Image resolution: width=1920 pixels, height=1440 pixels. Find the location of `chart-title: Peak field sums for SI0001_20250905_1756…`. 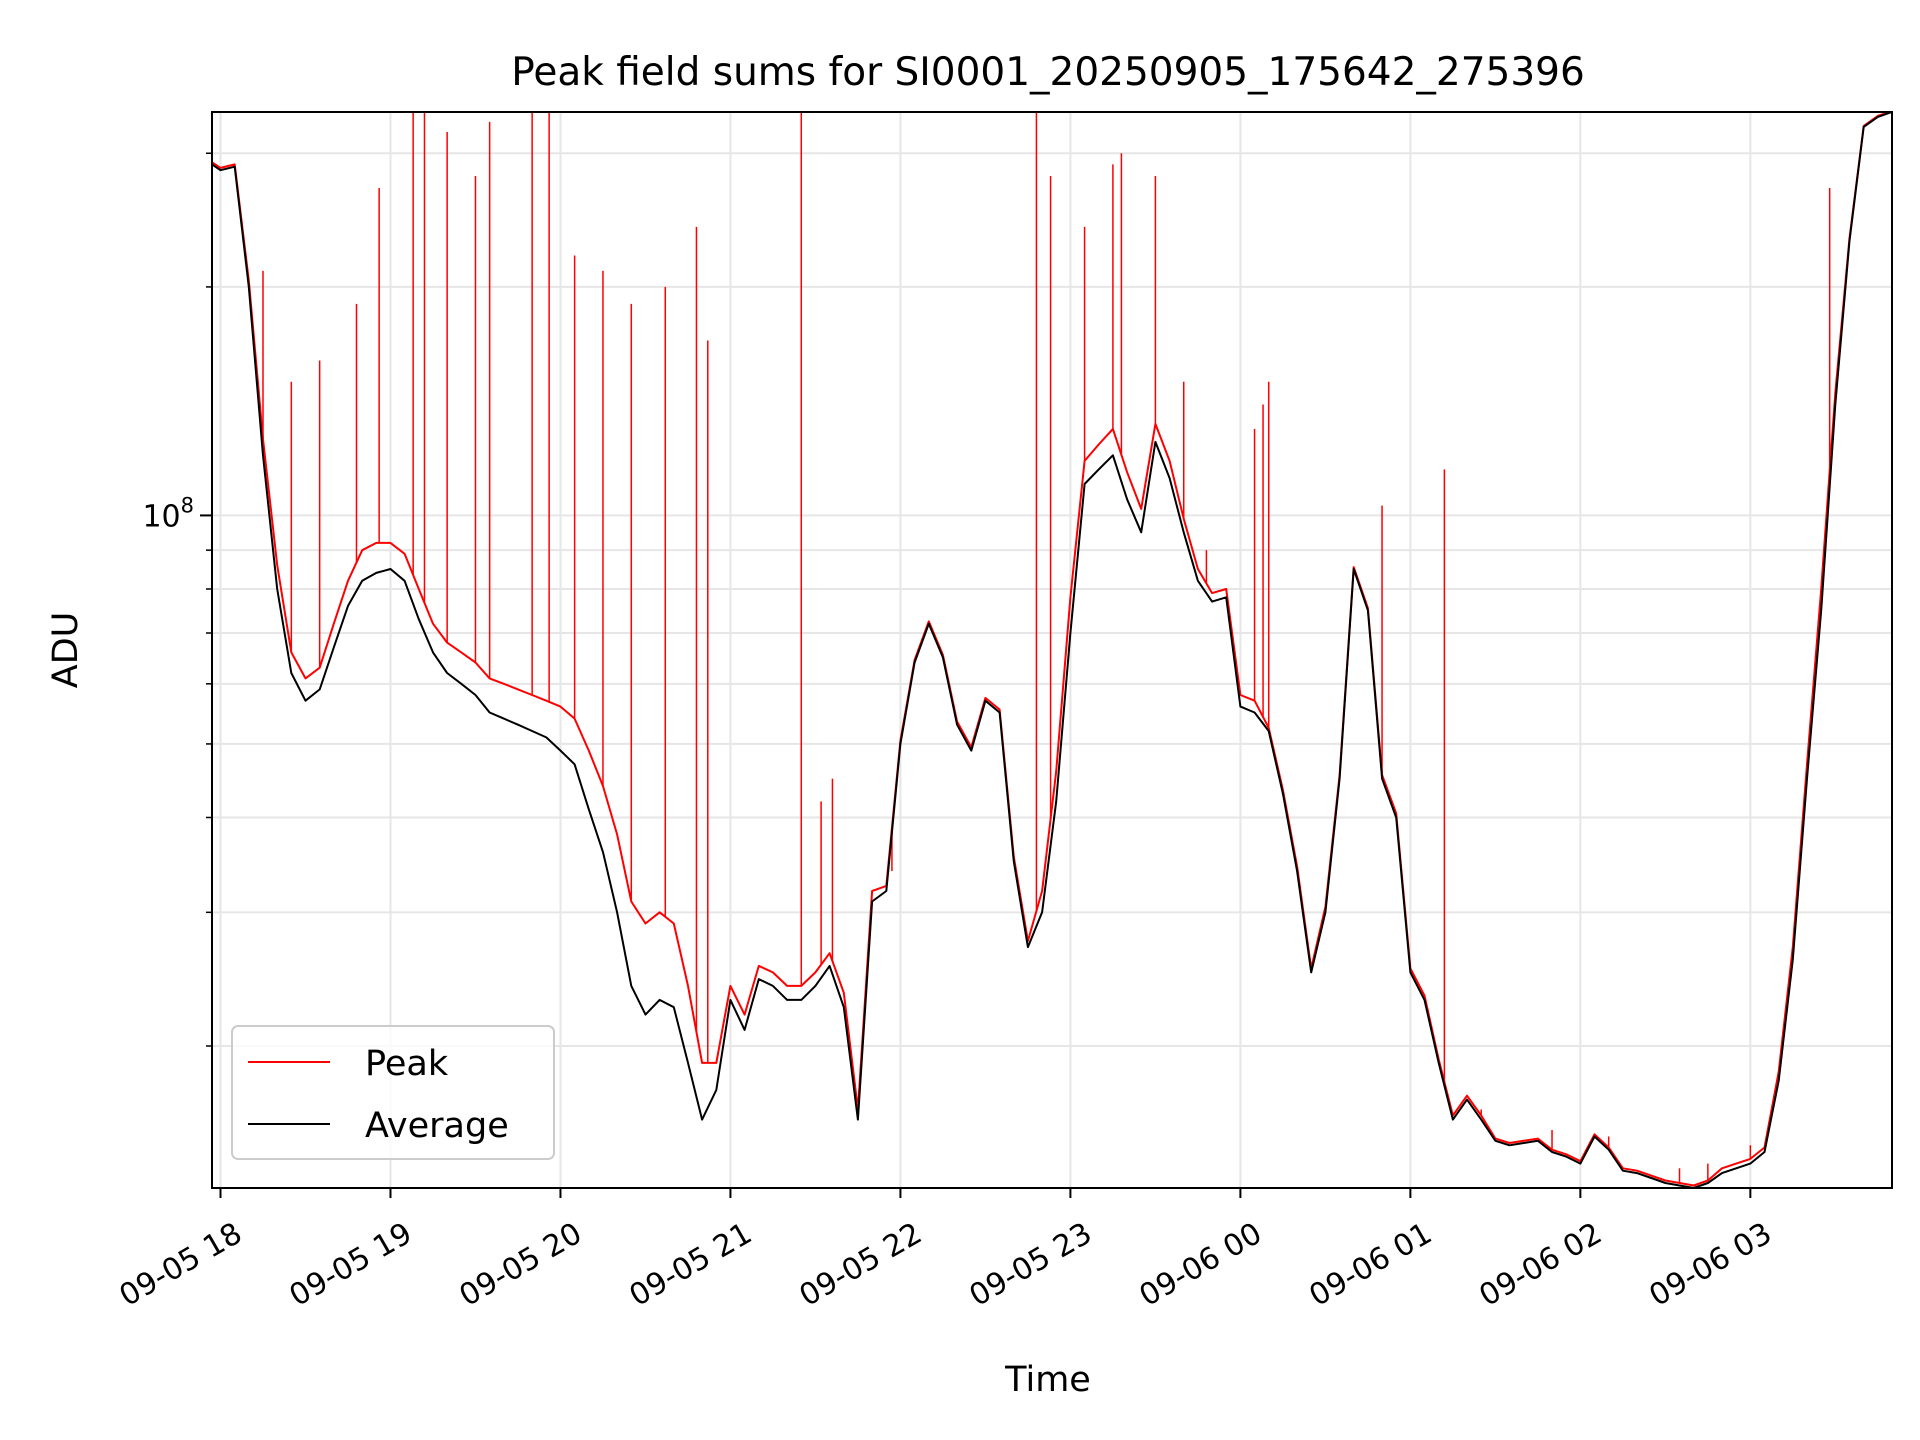

chart-title: Peak field sums for SI0001_20250905_1756… is located at coordinates (1048, 72).